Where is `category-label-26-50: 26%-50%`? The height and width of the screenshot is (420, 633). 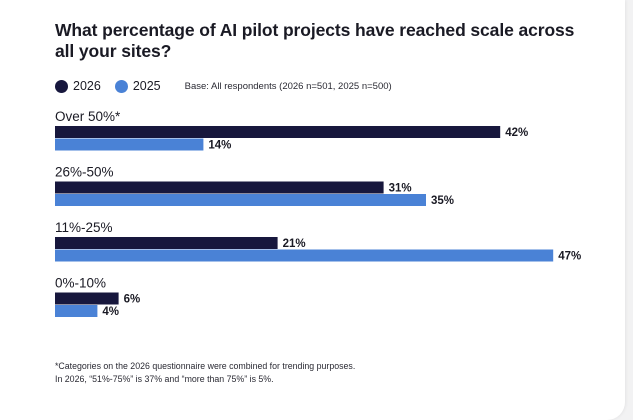
category-label-26-50: 26%-50% is located at coordinates (84, 172).